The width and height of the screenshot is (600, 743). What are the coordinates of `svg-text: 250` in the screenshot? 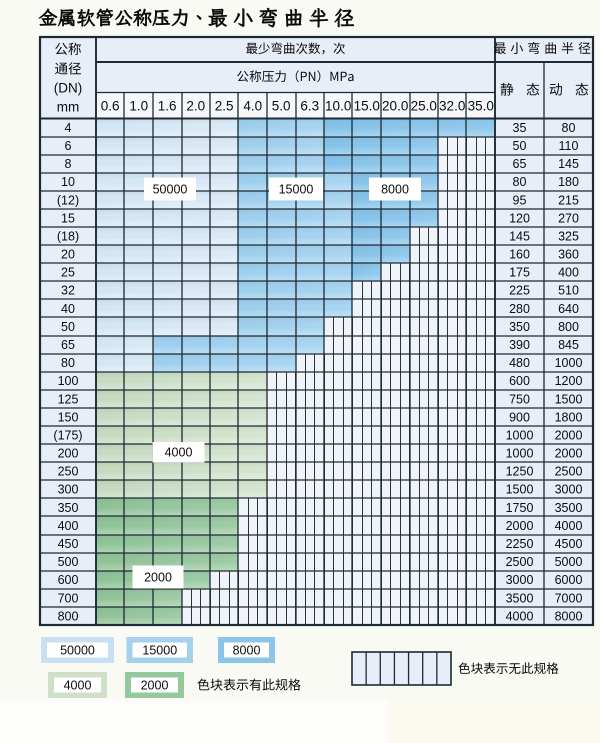 It's located at (68, 472).